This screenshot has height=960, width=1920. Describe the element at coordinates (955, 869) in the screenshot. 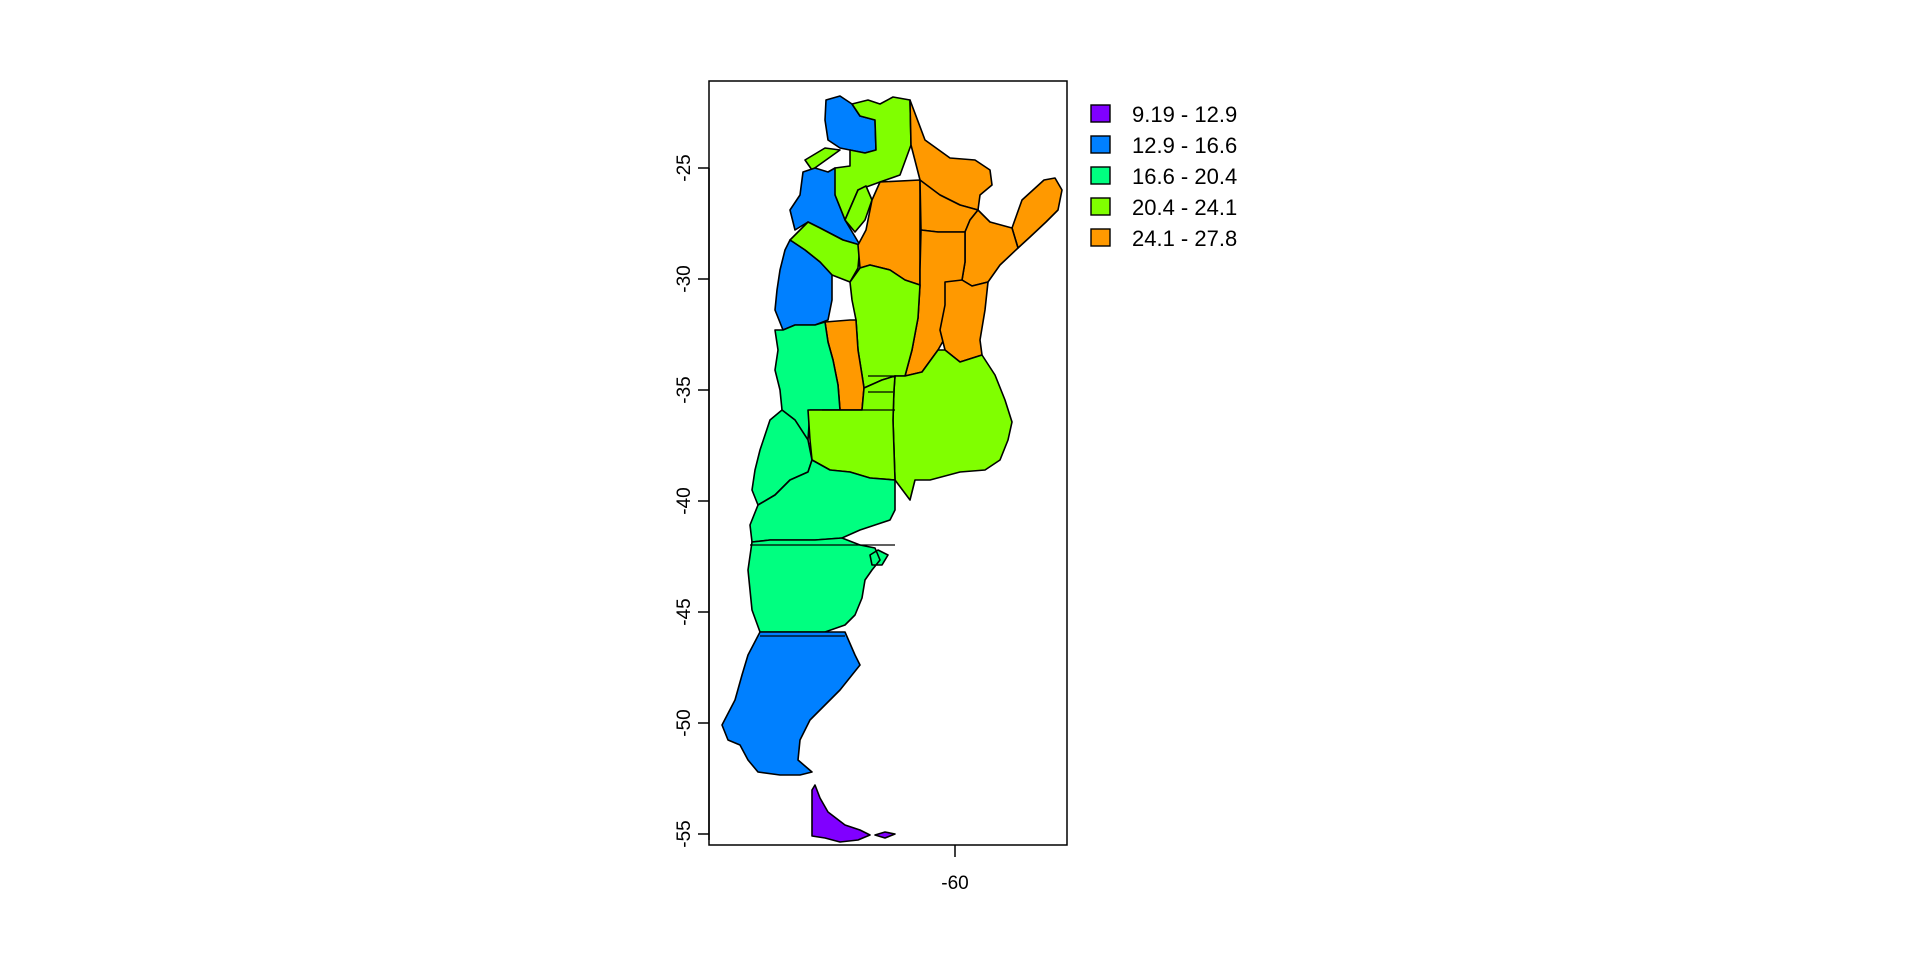

I see `x-axis: -60` at that location.